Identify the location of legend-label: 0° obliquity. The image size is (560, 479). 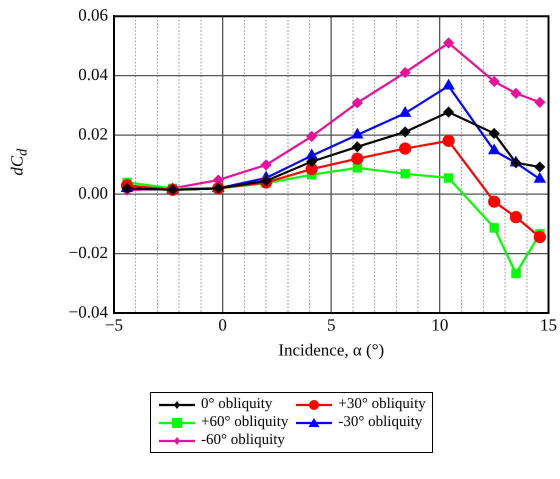
(236, 404).